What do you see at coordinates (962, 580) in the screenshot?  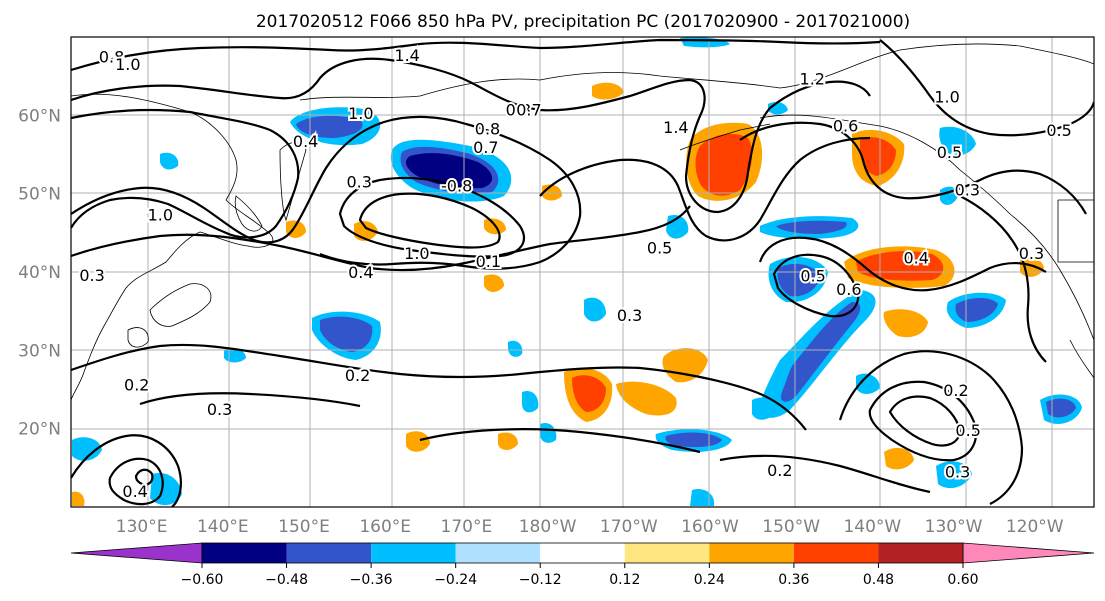 I see `colorbar-tick-label: 0.60` at bounding box center [962, 580].